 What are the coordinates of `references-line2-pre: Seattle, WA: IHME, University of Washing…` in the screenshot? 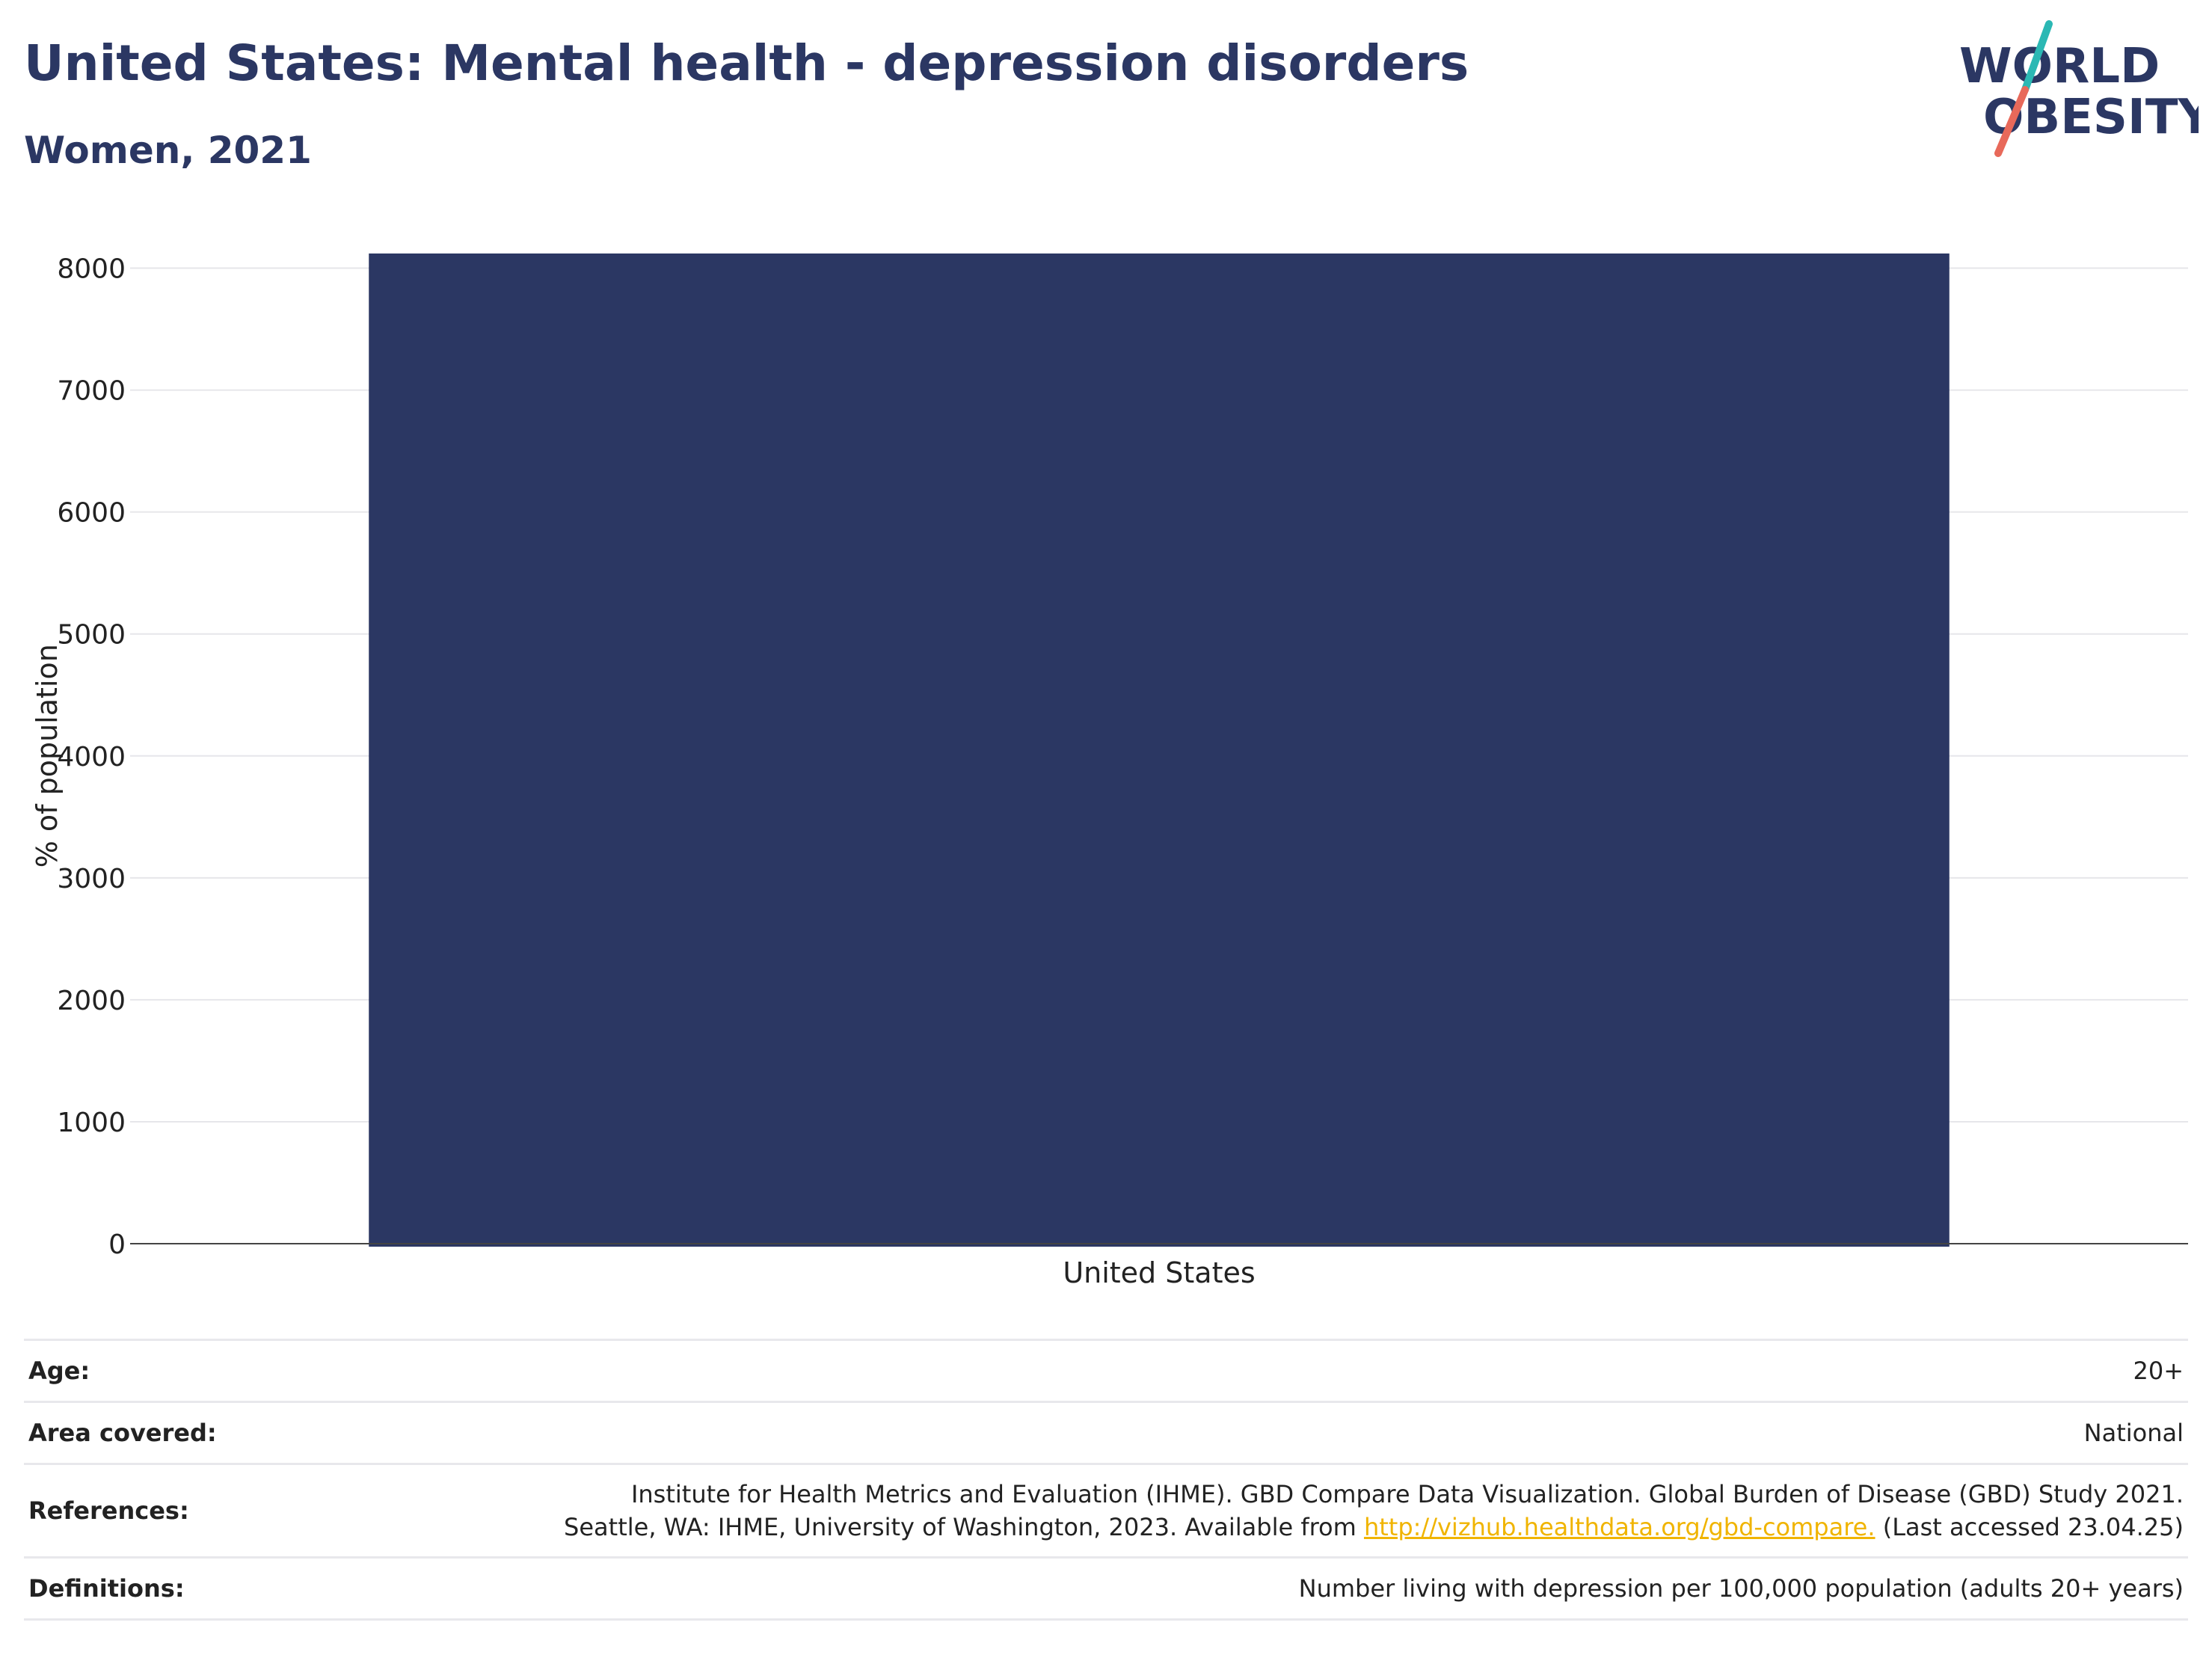 It's located at (960, 1527).